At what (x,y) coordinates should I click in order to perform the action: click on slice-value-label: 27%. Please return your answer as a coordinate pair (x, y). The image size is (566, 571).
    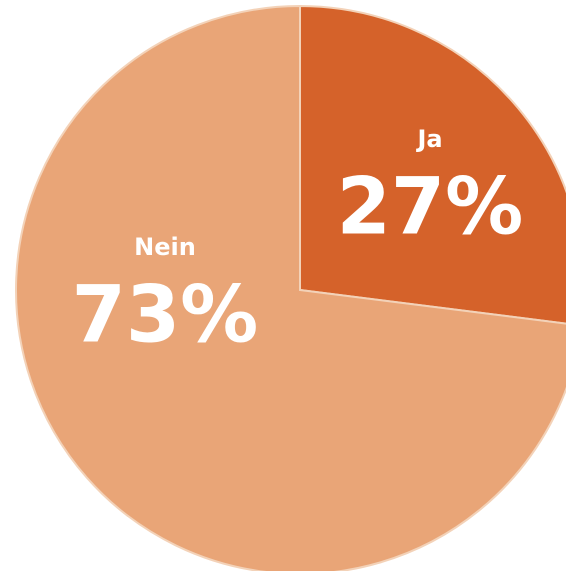
    Looking at the image, I should click on (430, 207).